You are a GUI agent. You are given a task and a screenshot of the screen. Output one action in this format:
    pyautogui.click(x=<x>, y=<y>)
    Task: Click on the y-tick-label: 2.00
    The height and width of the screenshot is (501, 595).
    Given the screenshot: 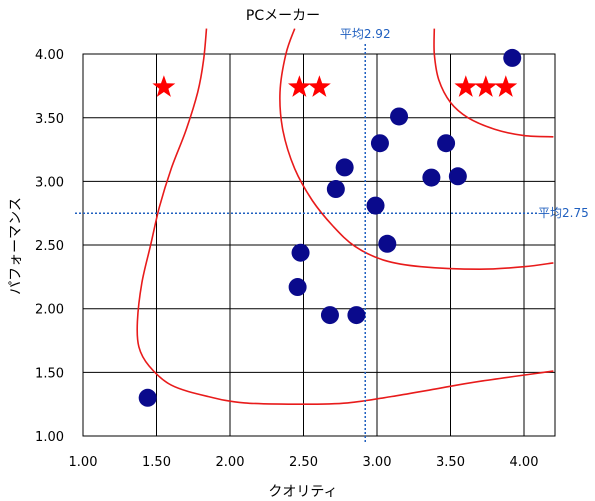 What is the action you would take?
    pyautogui.click(x=49, y=310)
    